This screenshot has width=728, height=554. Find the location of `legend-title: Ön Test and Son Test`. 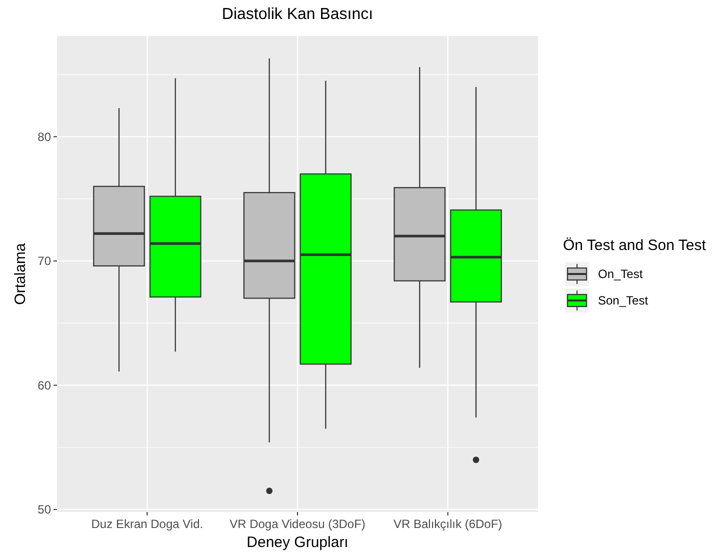

legend-title: Ön Test and Son Test is located at coordinates (635, 245).